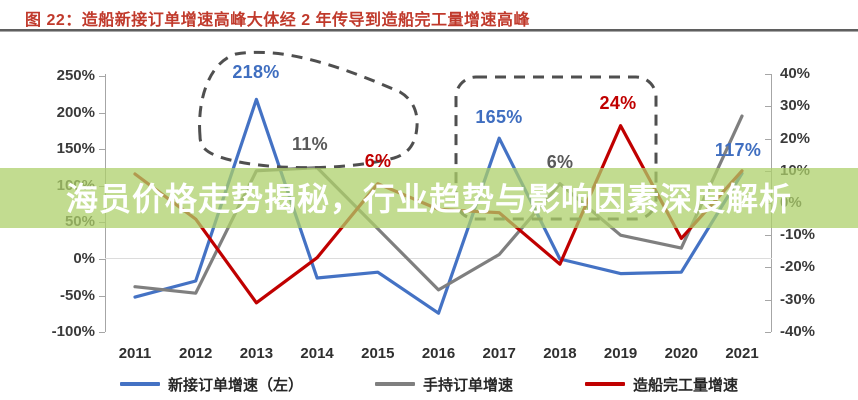  I want to click on legend-label: 新接订单增速（左）, so click(235, 385).